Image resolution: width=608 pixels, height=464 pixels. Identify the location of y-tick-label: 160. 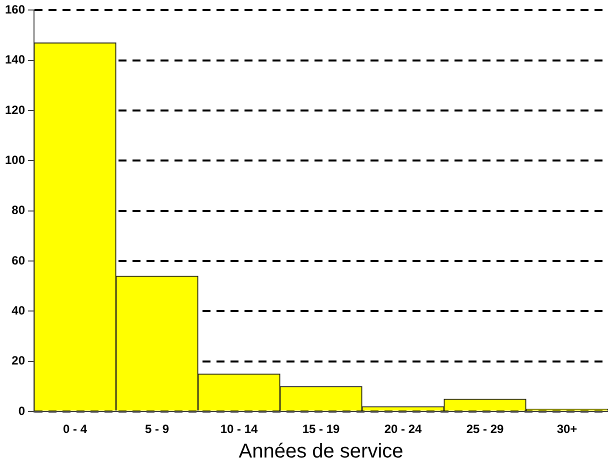
(15, 9).